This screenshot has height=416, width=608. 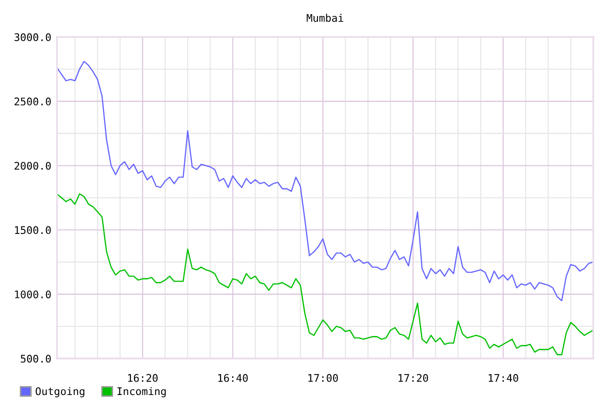 I want to click on y-tick-label: 1000.0, so click(x=33, y=294).